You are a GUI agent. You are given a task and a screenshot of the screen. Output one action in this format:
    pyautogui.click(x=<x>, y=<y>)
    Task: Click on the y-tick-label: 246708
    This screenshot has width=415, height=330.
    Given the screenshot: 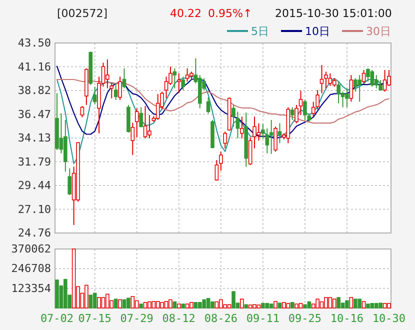 What is the action you would take?
    pyautogui.click(x=31, y=269)
    